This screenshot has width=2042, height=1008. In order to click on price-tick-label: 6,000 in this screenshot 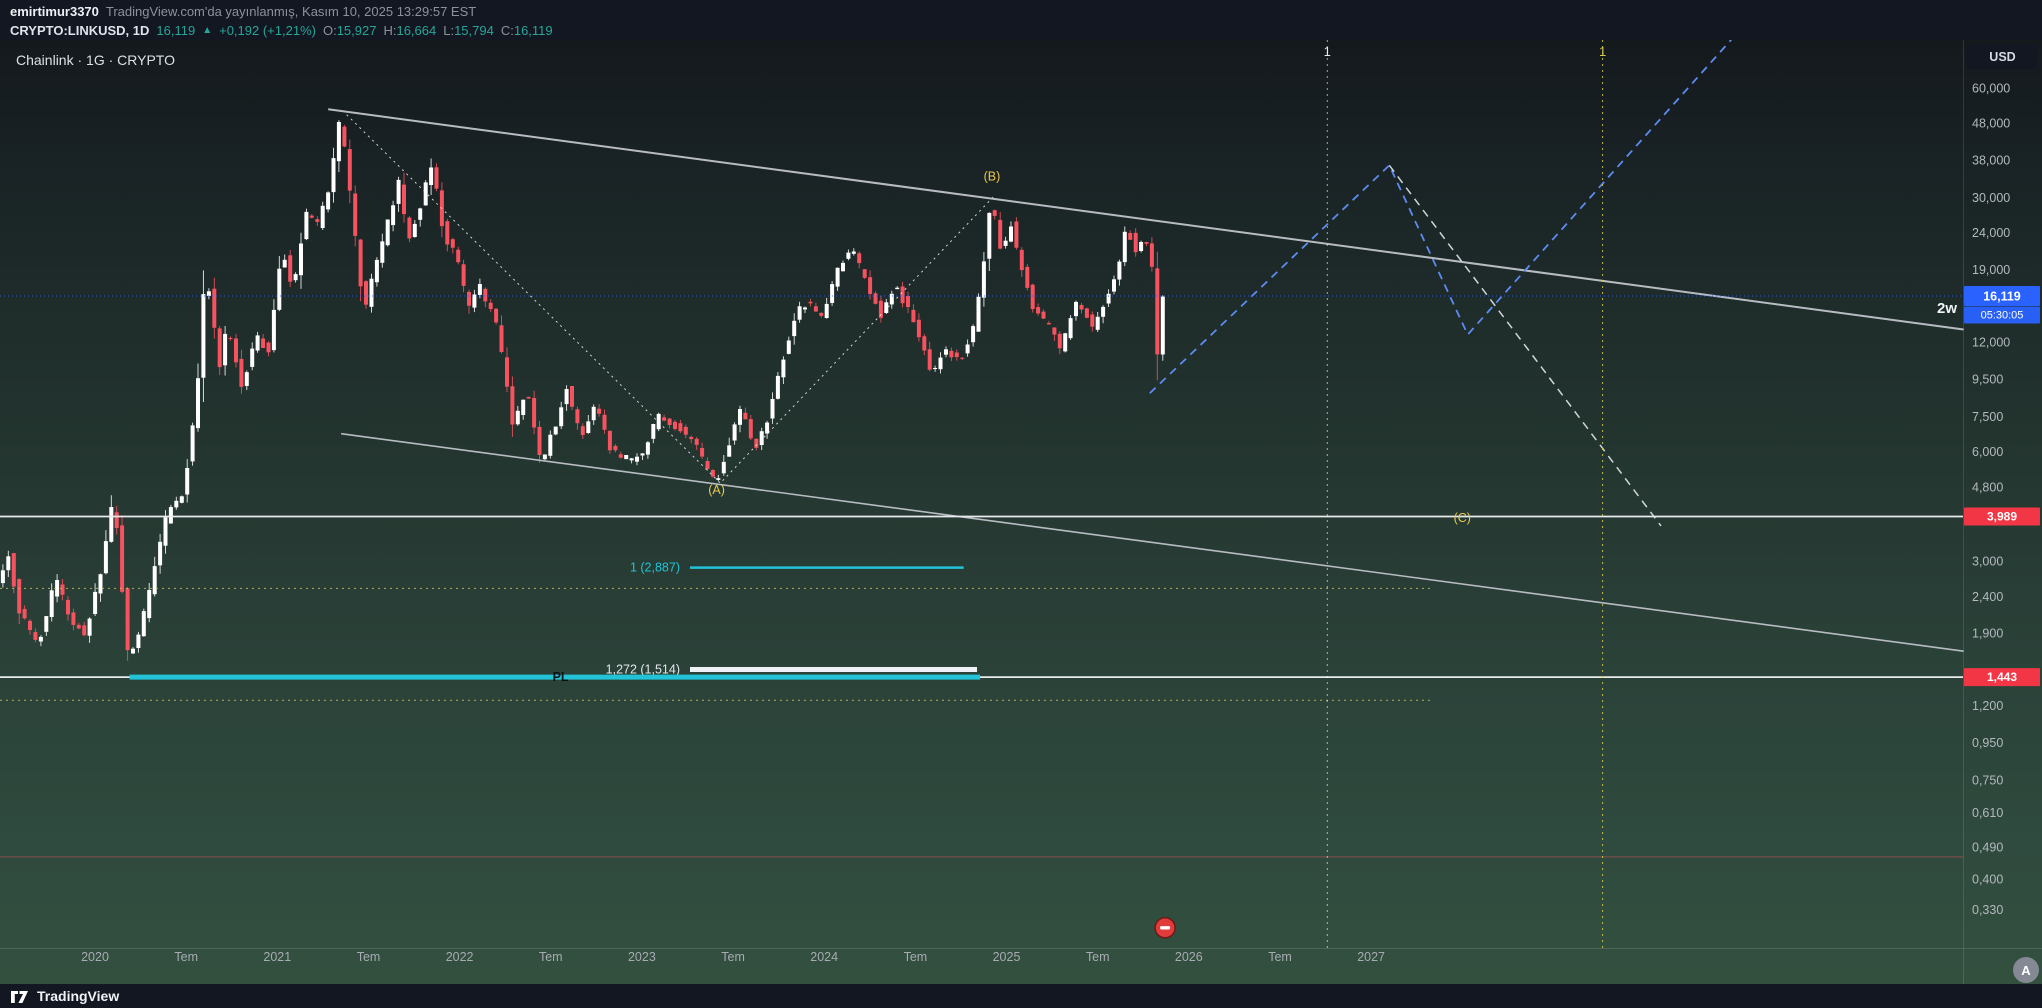, I will do `click(1987, 452)`.